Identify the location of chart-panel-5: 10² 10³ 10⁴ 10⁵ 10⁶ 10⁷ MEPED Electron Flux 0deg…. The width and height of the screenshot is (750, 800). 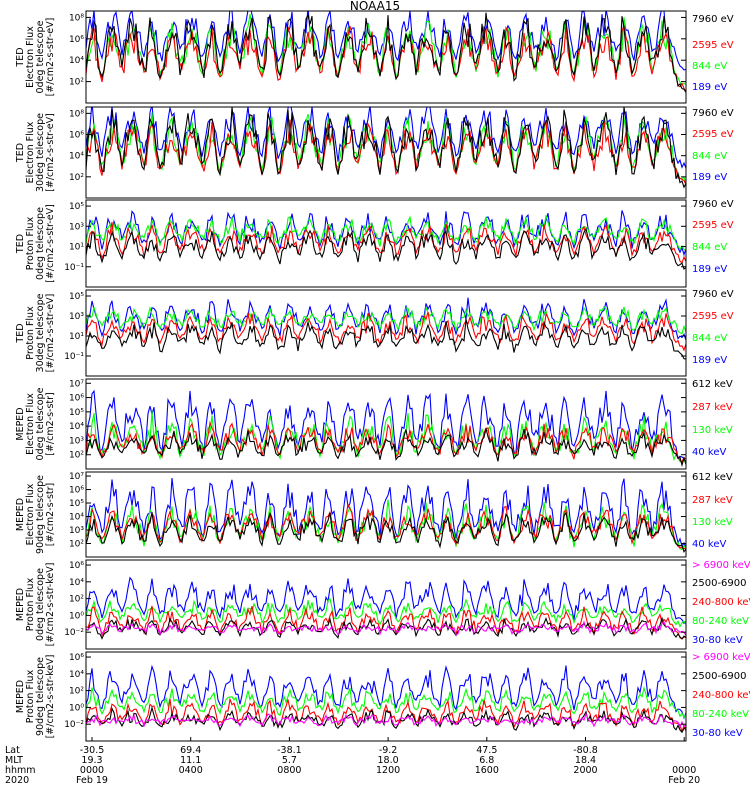
(374, 424).